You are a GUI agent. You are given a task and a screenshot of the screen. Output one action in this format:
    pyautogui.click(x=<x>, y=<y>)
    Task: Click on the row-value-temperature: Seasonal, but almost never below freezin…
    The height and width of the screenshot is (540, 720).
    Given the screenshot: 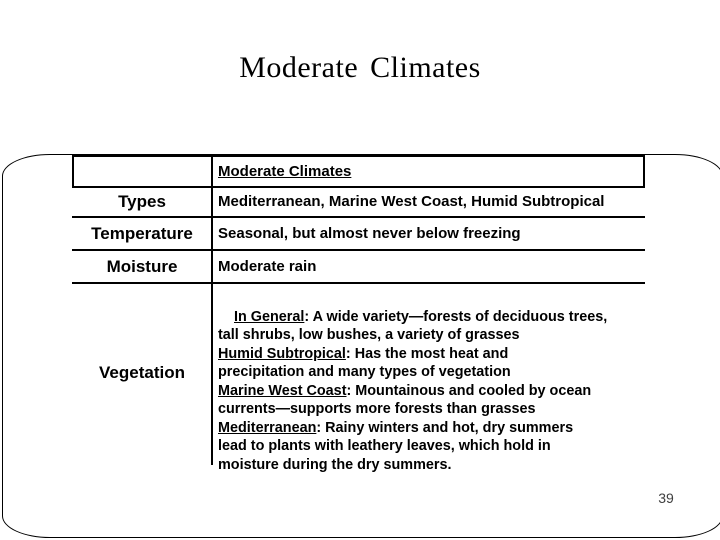 What is the action you would take?
    pyautogui.click(x=369, y=233)
    